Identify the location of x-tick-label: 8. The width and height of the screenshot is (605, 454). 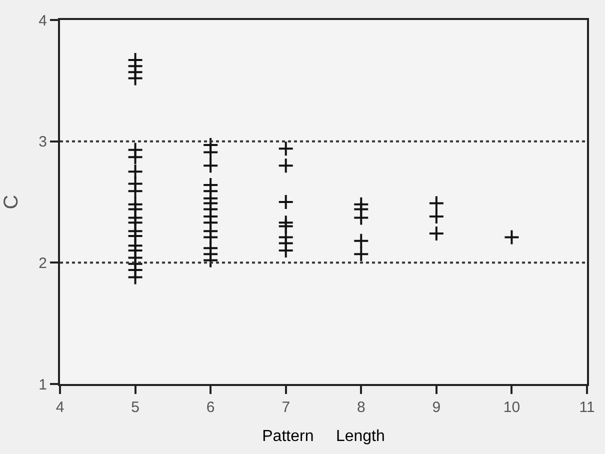
(361, 407).